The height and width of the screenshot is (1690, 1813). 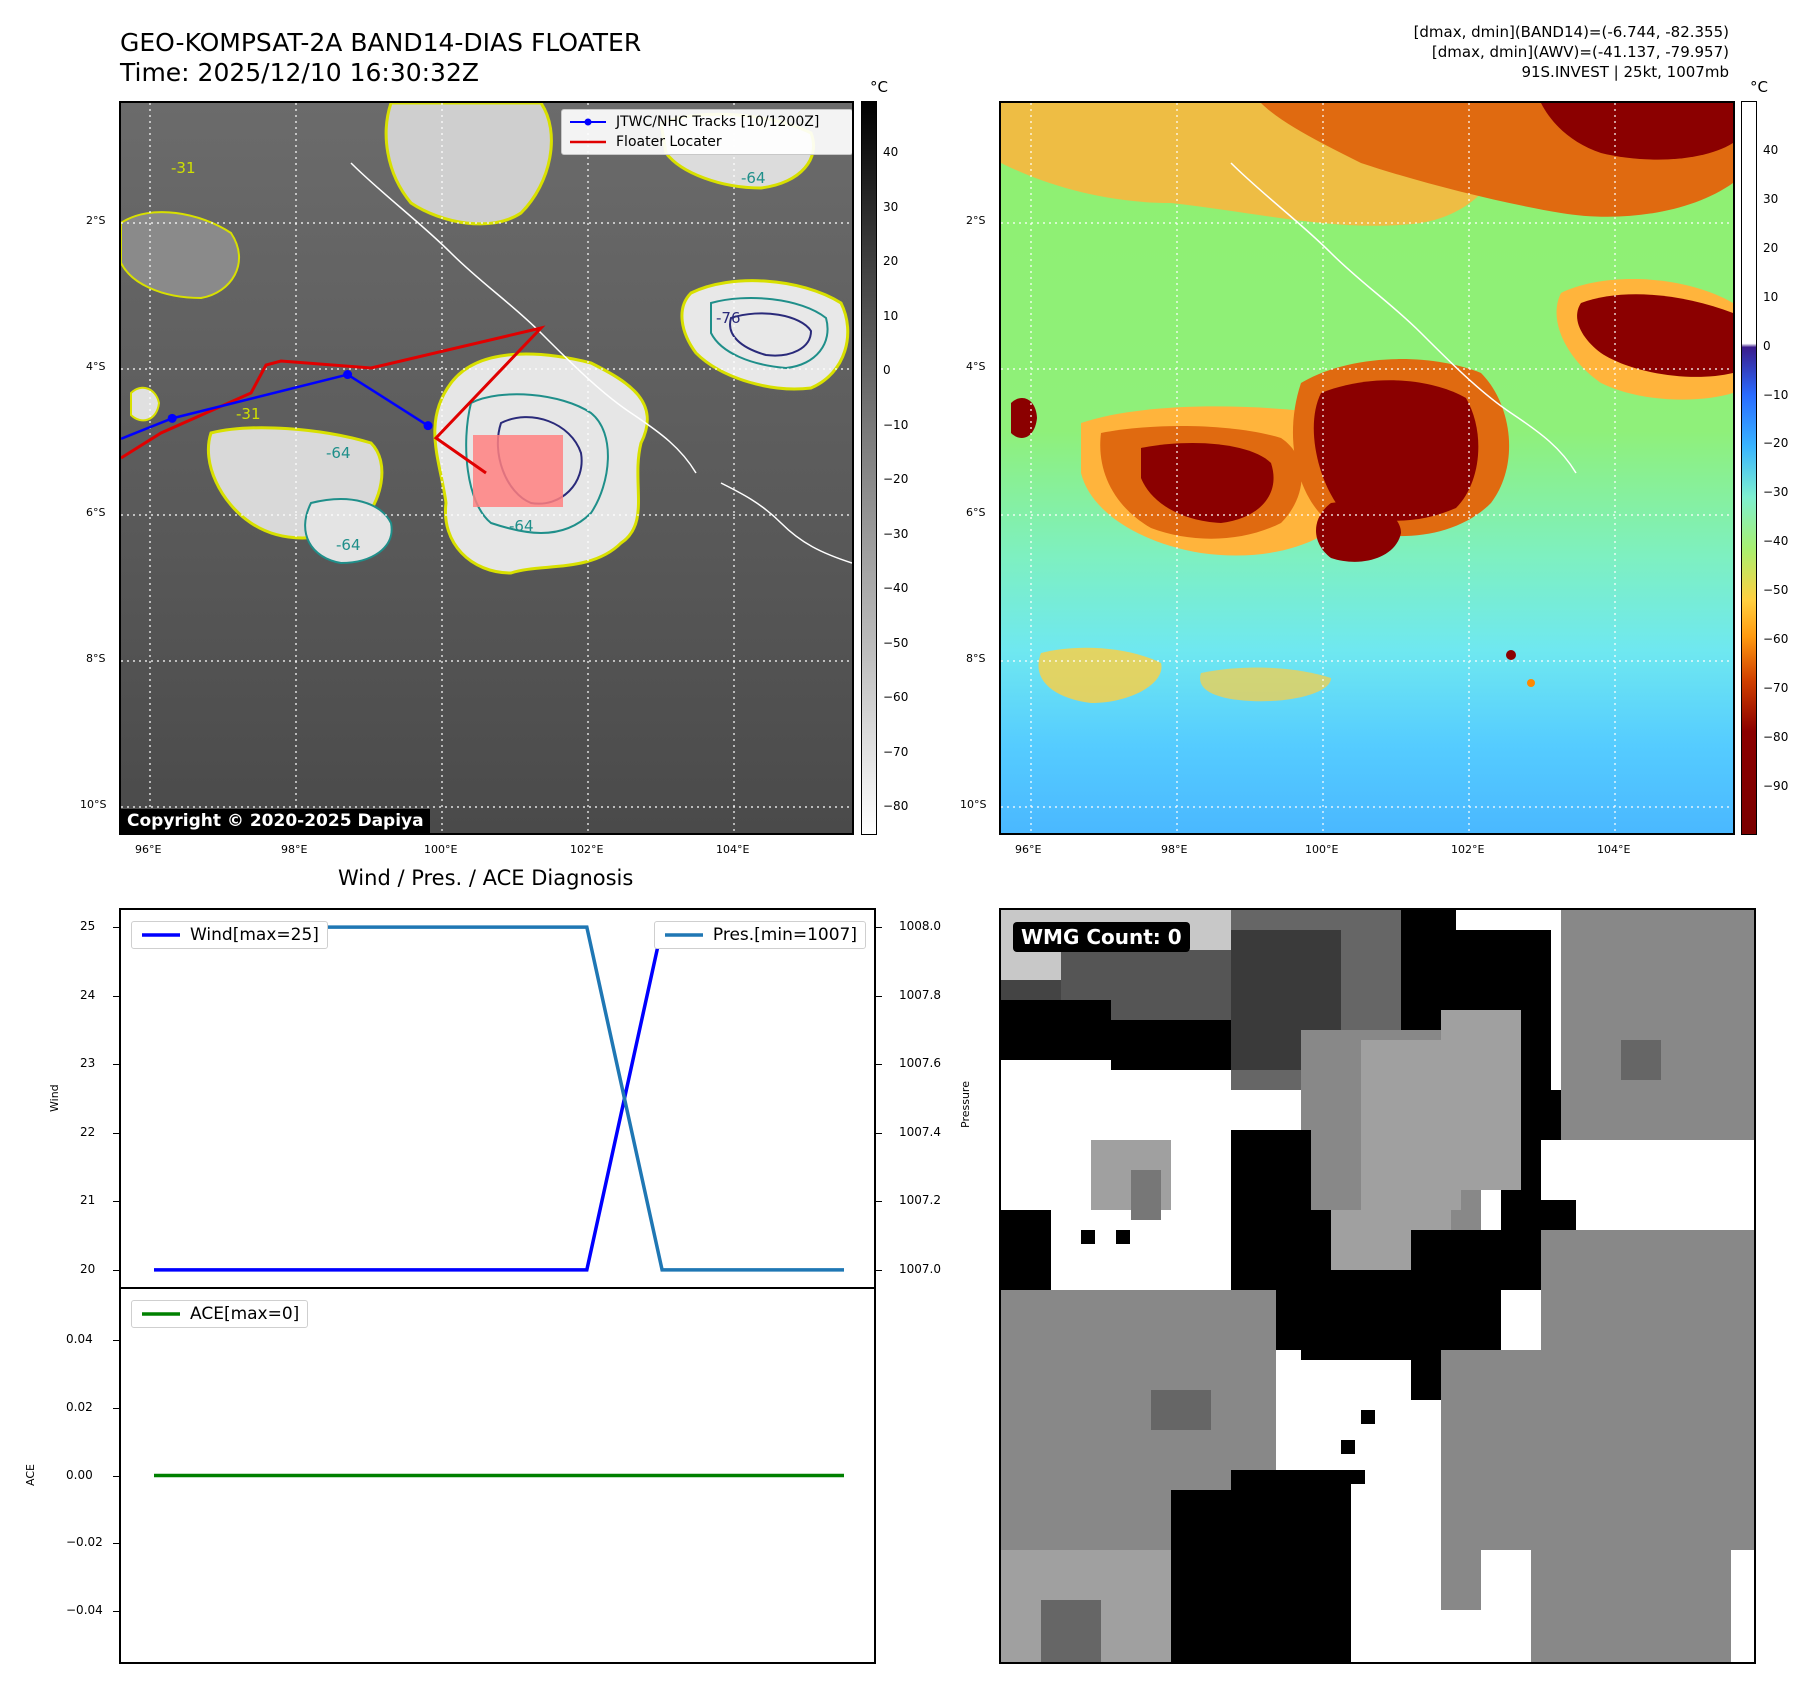 What do you see at coordinates (88, 994) in the screenshot?
I see `wind-tick: 24` at bounding box center [88, 994].